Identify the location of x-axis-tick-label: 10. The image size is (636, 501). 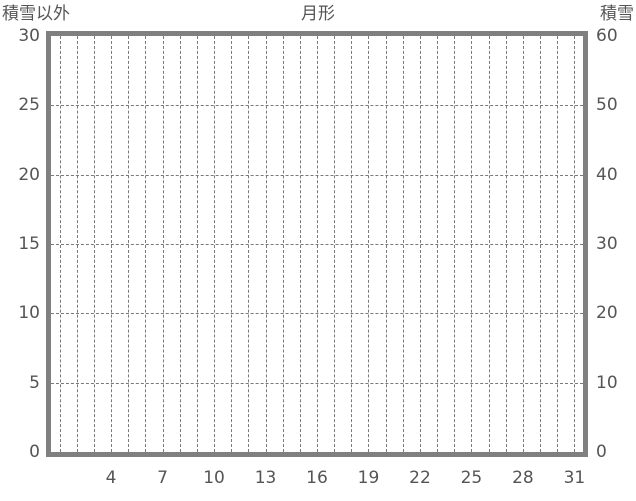
(214, 478).